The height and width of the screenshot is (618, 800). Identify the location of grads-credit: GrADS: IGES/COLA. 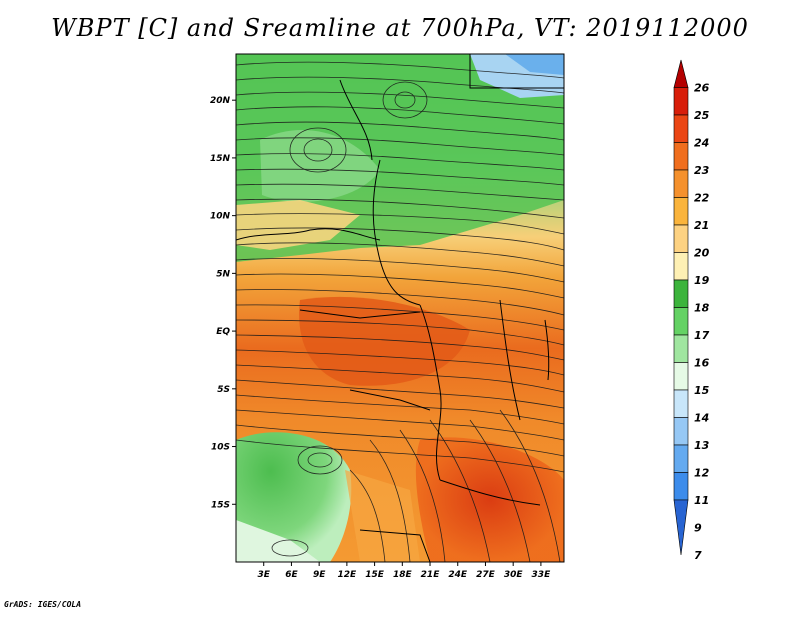
(43, 604).